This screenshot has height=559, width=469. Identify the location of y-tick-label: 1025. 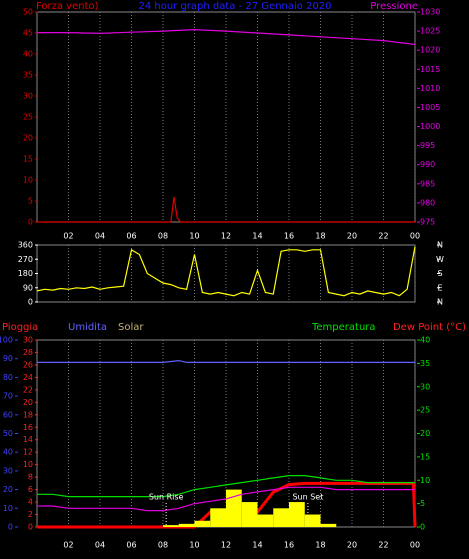
(430, 31).